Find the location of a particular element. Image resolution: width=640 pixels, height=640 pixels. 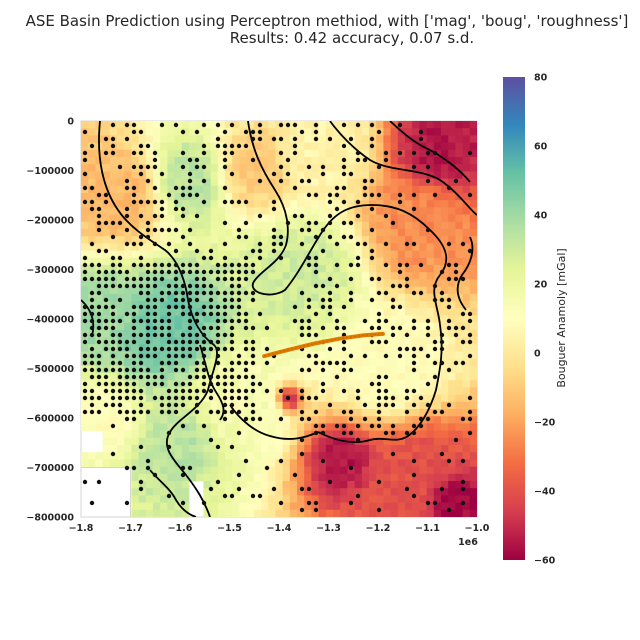

basin-outline is located at coordinates (173, 493).